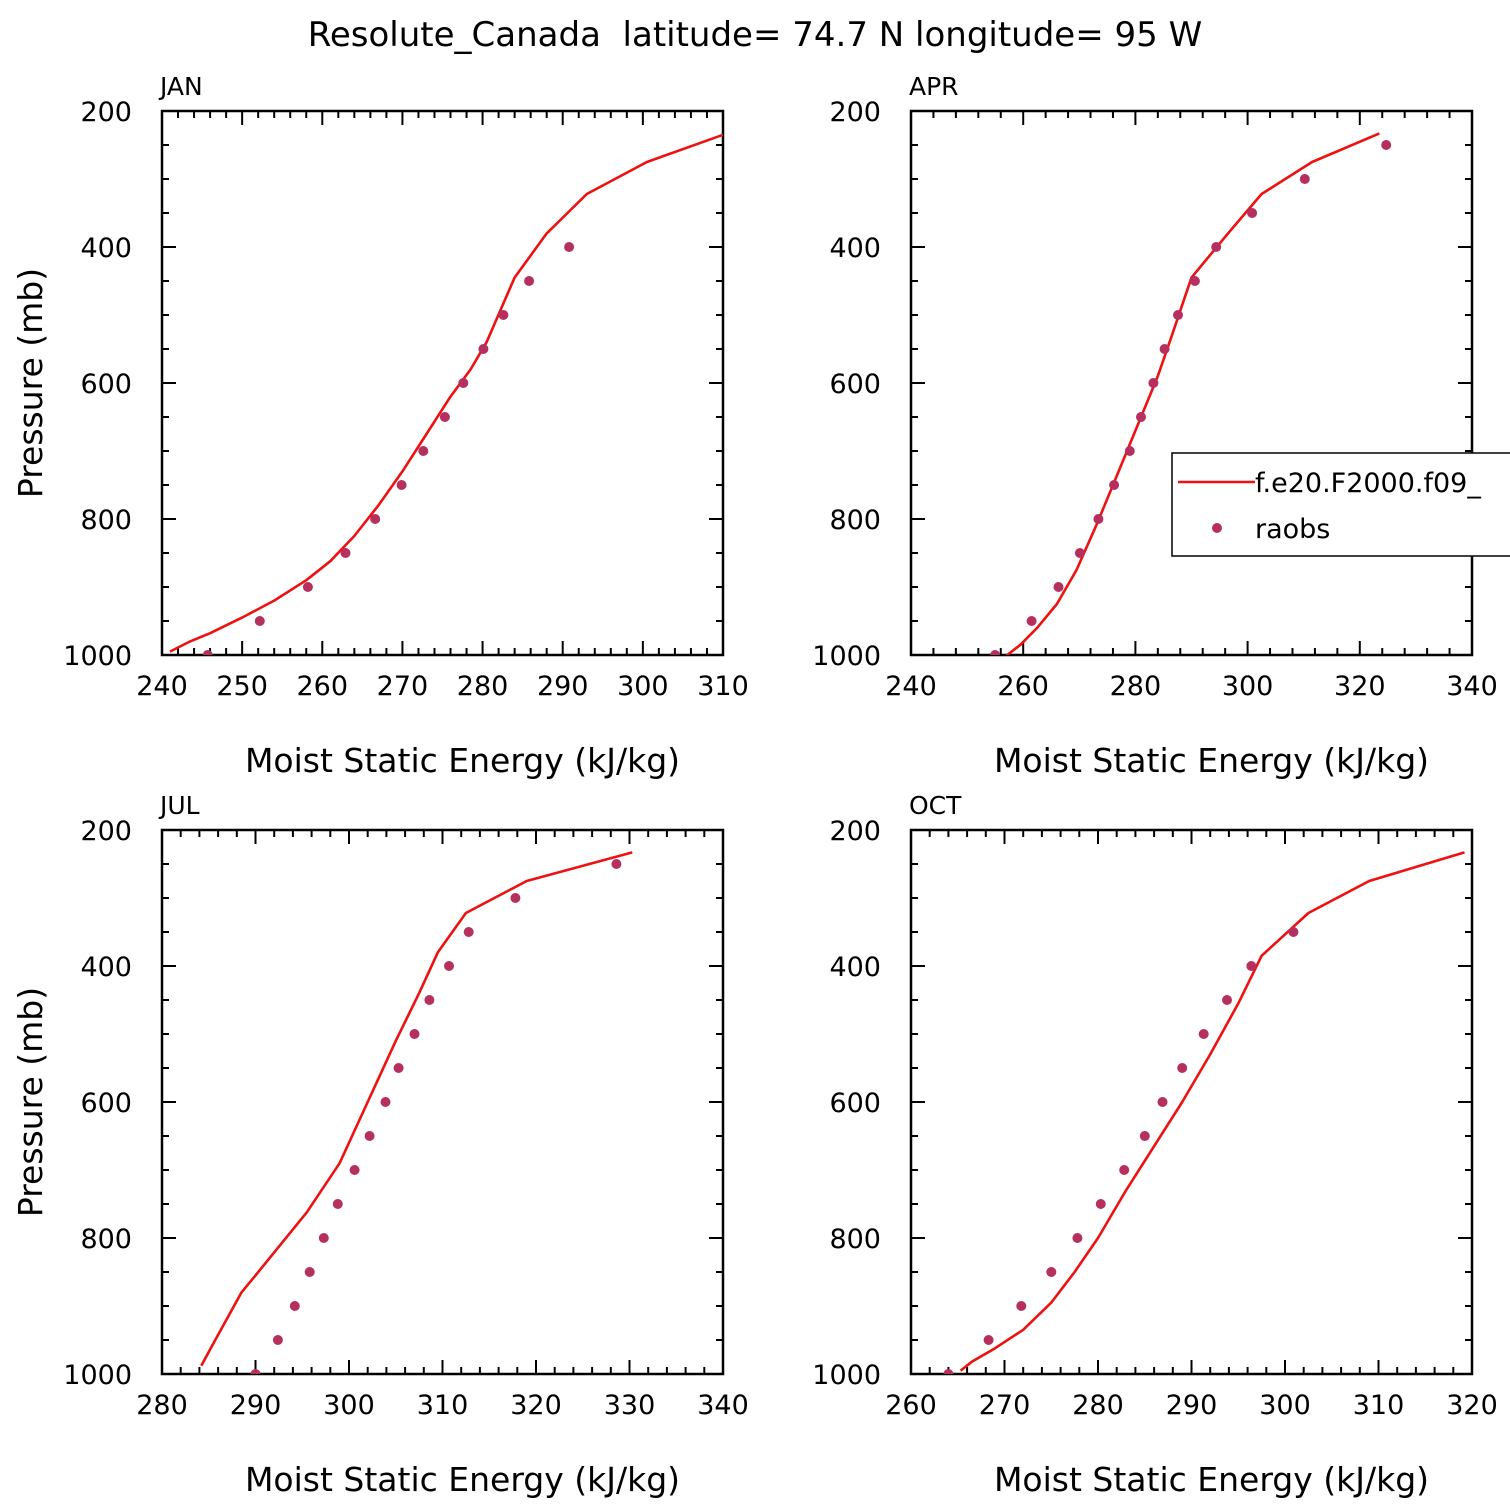  I want to click on oct-y-tick-label: 400, so click(855, 967).